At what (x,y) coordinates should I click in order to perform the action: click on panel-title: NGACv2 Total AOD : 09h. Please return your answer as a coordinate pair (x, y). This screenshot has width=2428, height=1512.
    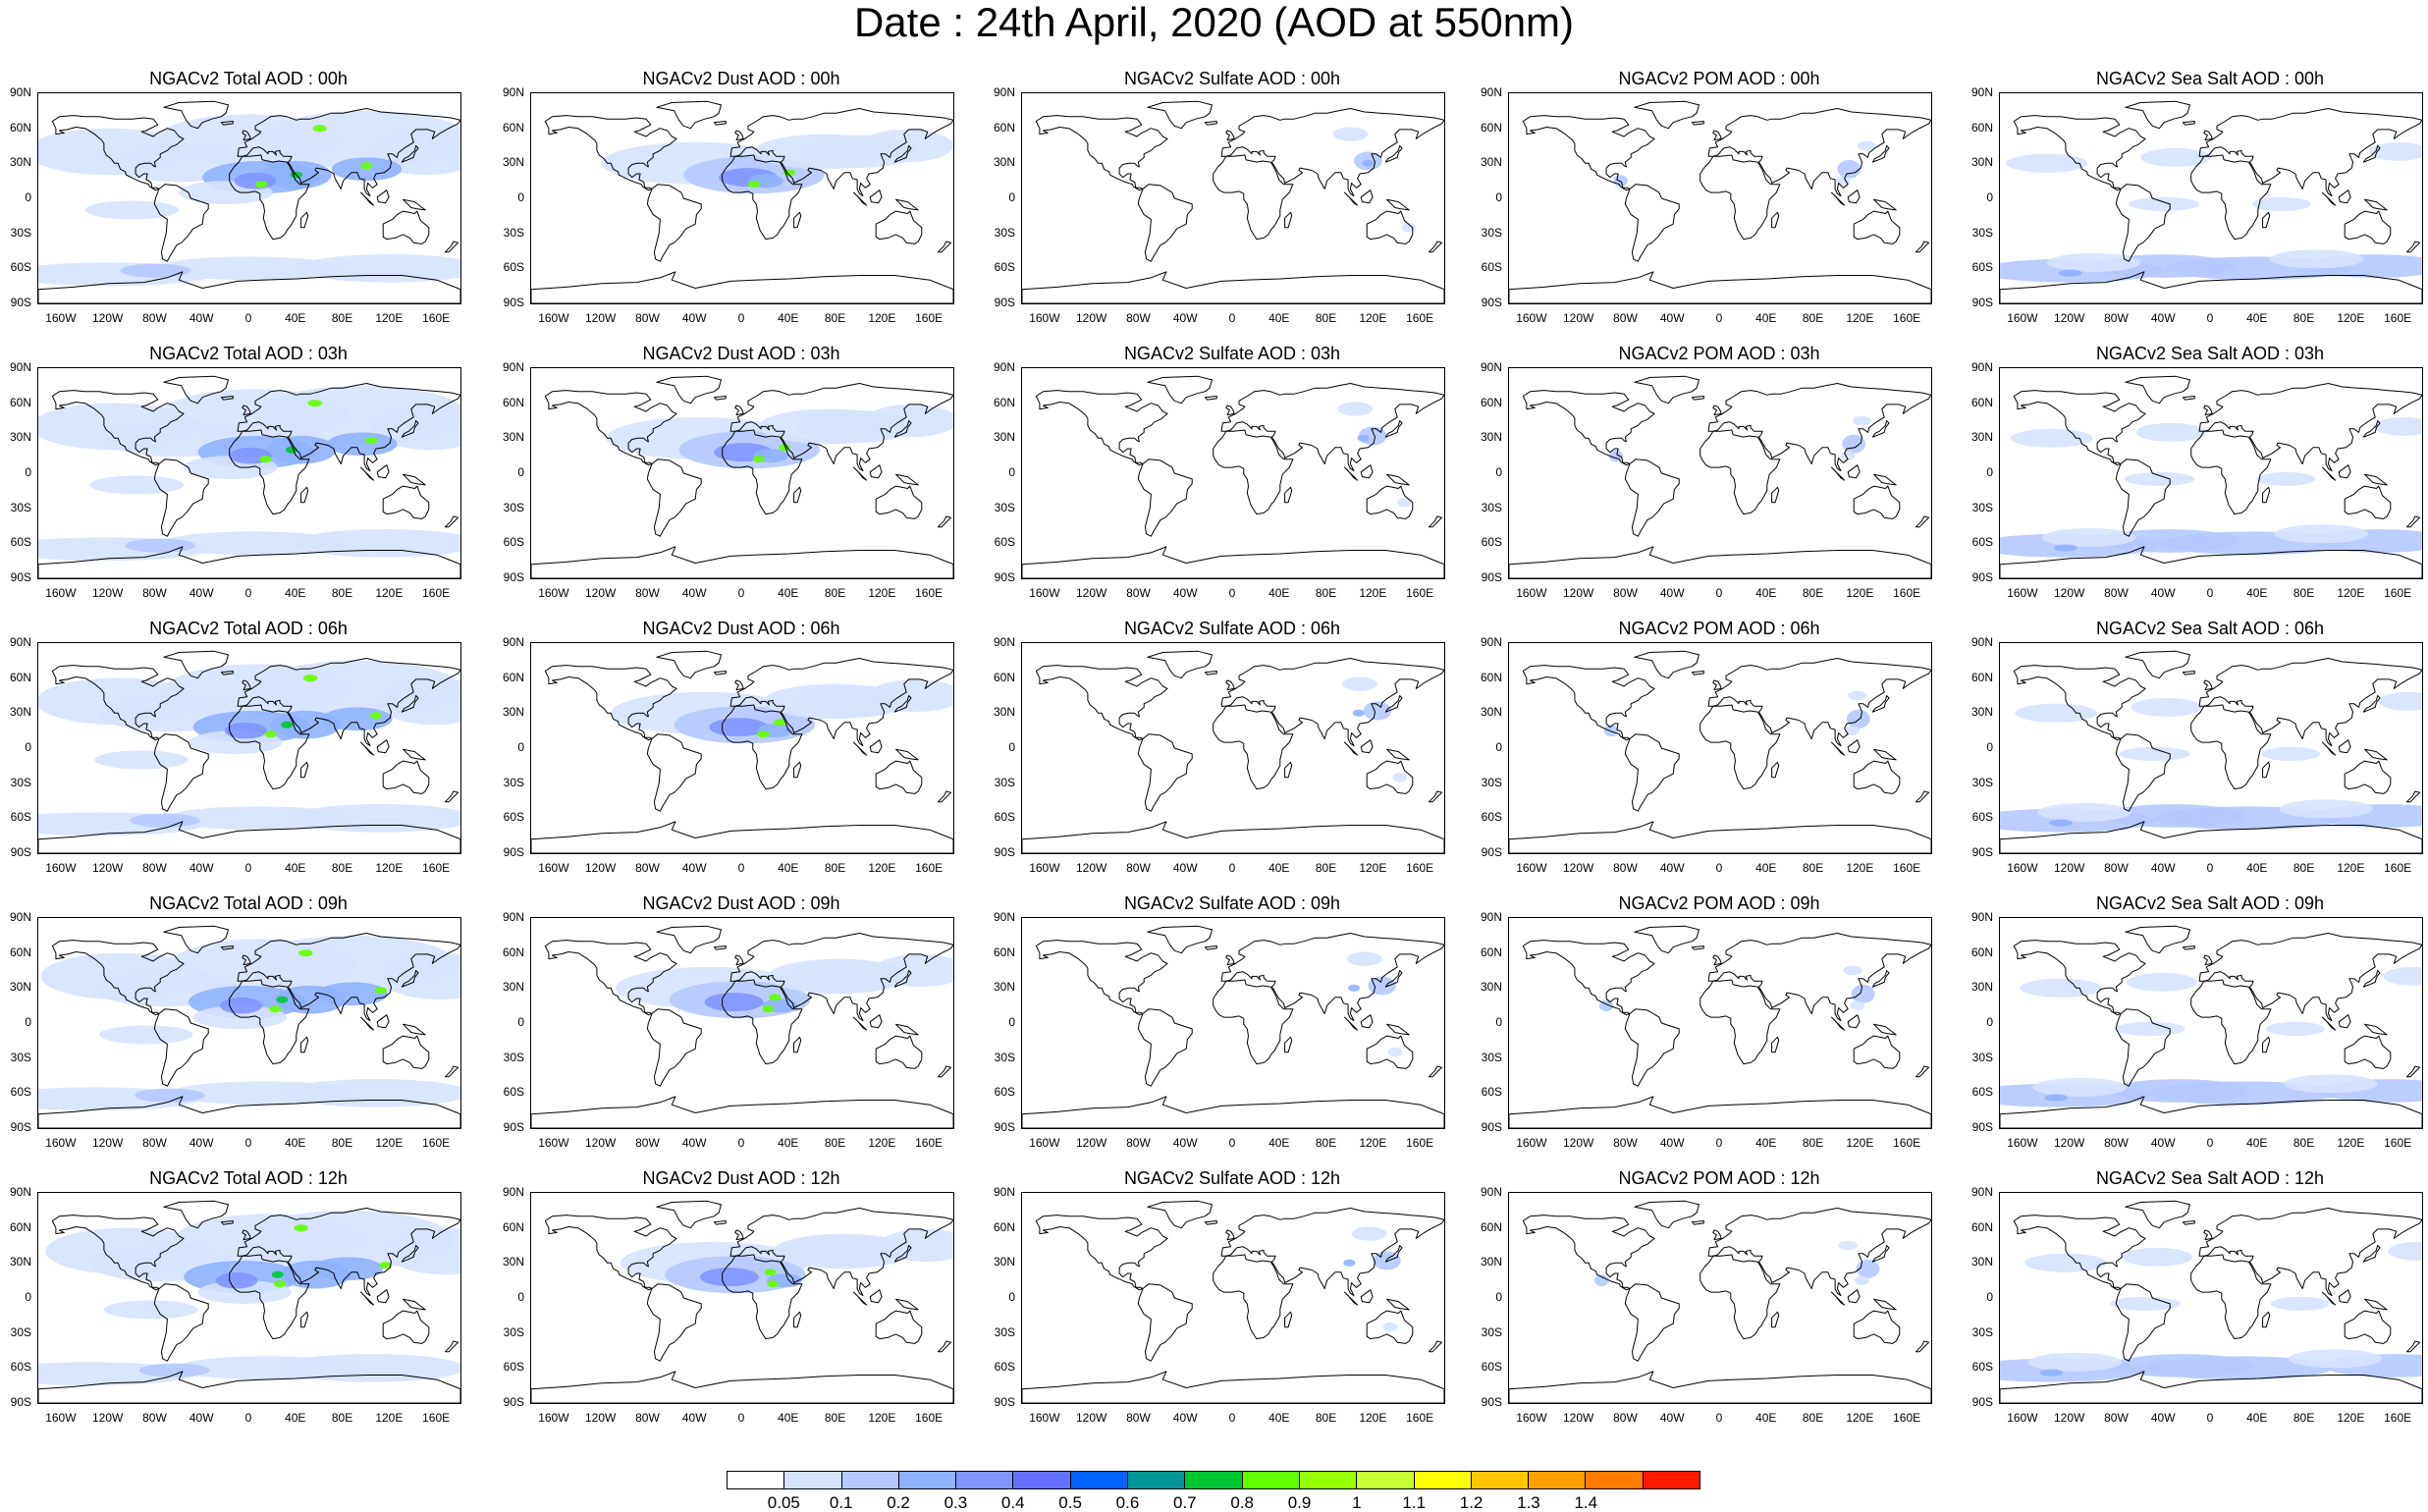
    Looking at the image, I should click on (249, 903).